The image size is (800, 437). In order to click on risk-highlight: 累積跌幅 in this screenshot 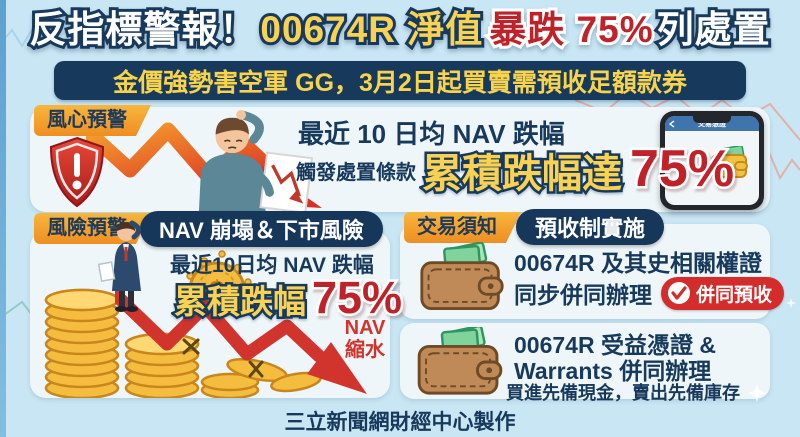, I will do `click(240, 302)`.